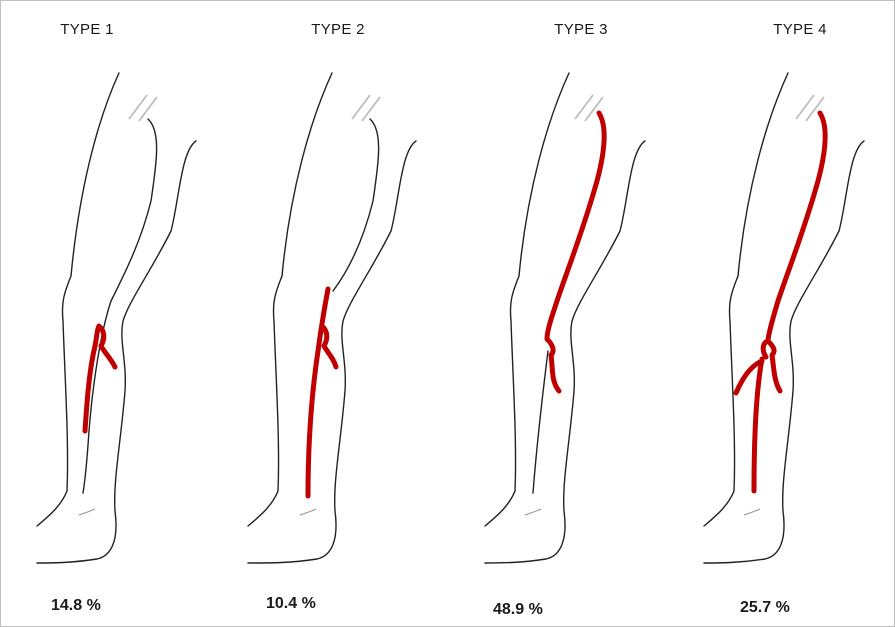 The width and height of the screenshot is (895, 627). What do you see at coordinates (87, 29) in the screenshot?
I see `type-1-title: TYPE 1` at bounding box center [87, 29].